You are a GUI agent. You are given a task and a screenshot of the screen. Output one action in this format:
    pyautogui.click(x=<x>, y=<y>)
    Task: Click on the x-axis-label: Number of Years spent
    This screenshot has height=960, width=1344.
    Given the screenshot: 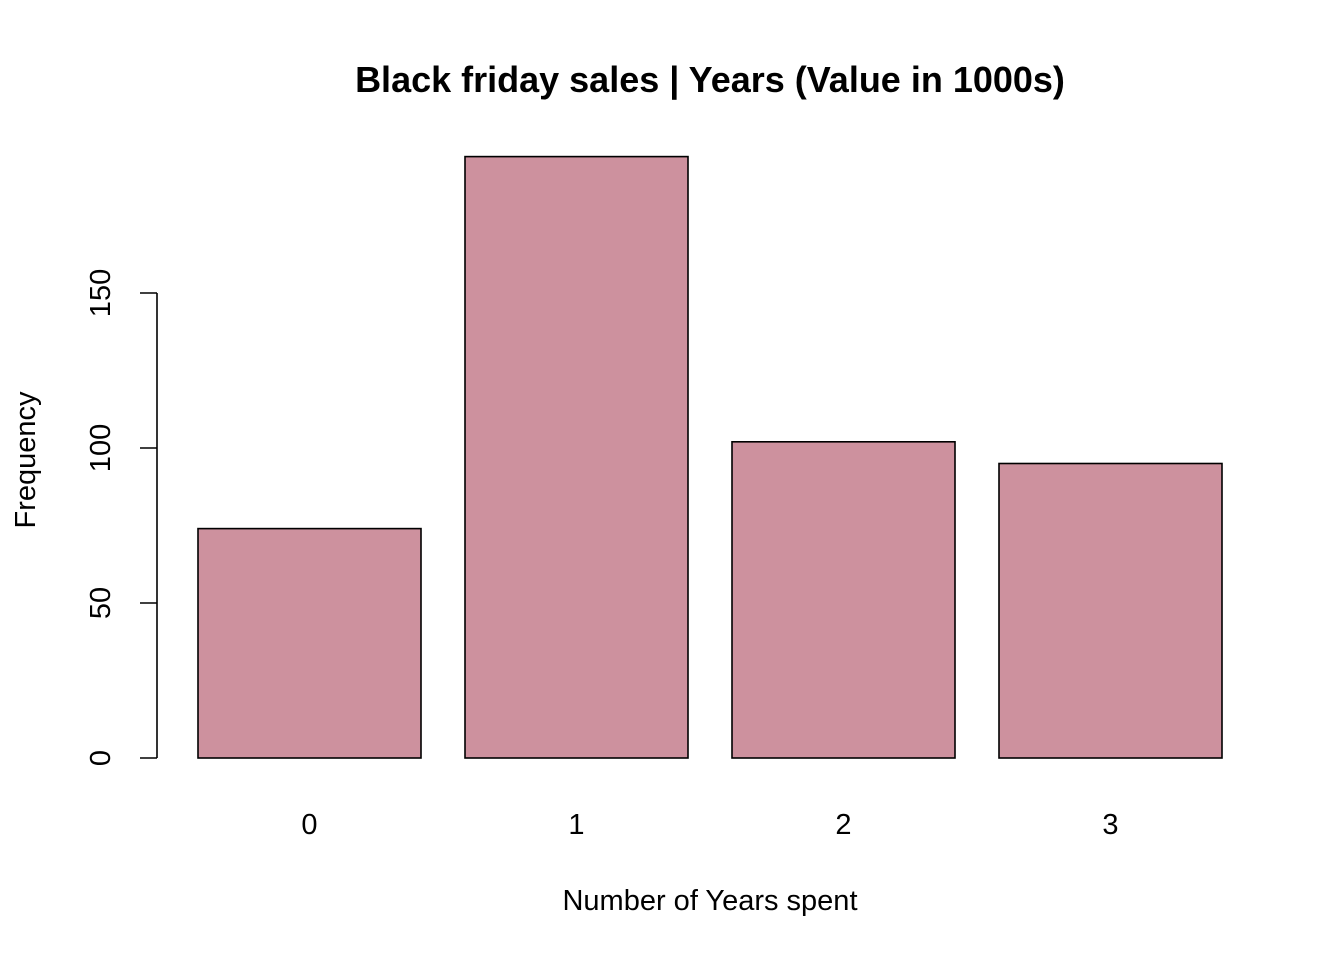 What is the action you would take?
    pyautogui.click(x=709, y=901)
    